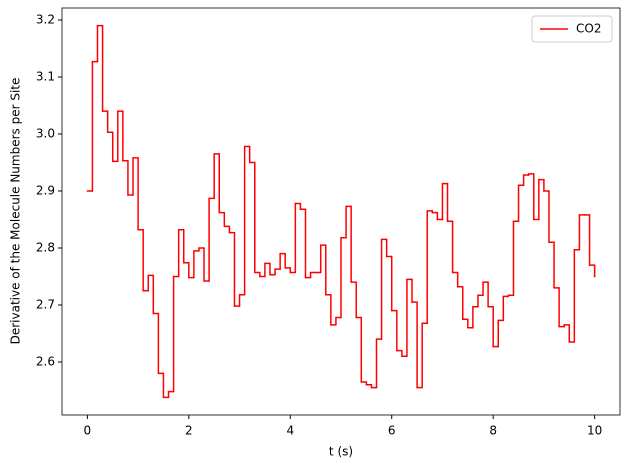  What do you see at coordinates (45, 19) in the screenshot?
I see `y-tick-label: 3.2` at bounding box center [45, 19].